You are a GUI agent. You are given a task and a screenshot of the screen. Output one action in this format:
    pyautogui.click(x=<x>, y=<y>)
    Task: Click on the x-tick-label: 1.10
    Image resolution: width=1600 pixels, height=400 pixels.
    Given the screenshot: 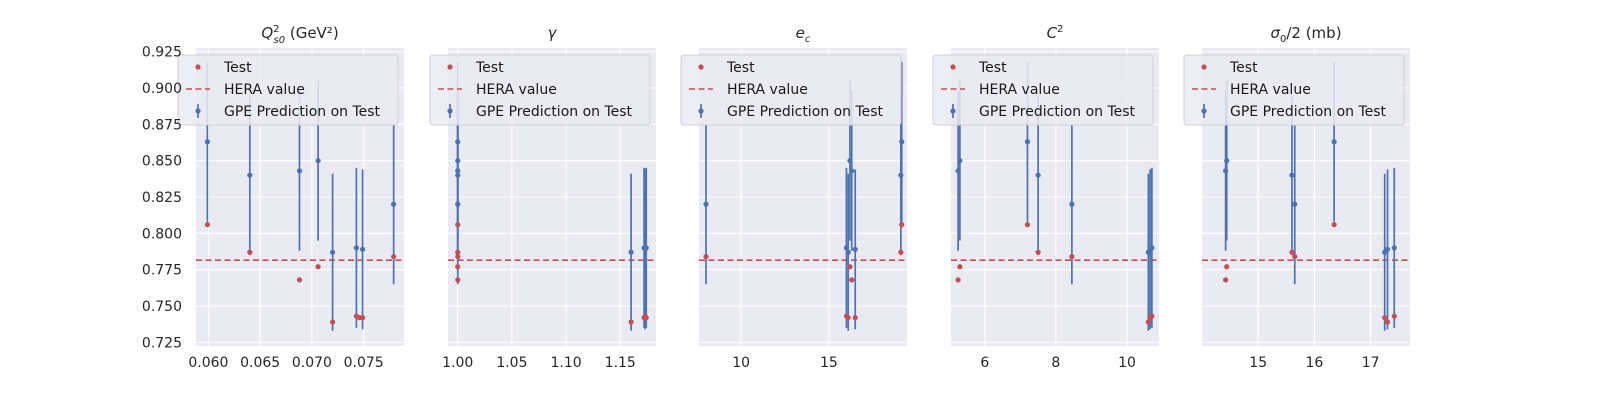 What is the action you would take?
    pyautogui.click(x=565, y=363)
    